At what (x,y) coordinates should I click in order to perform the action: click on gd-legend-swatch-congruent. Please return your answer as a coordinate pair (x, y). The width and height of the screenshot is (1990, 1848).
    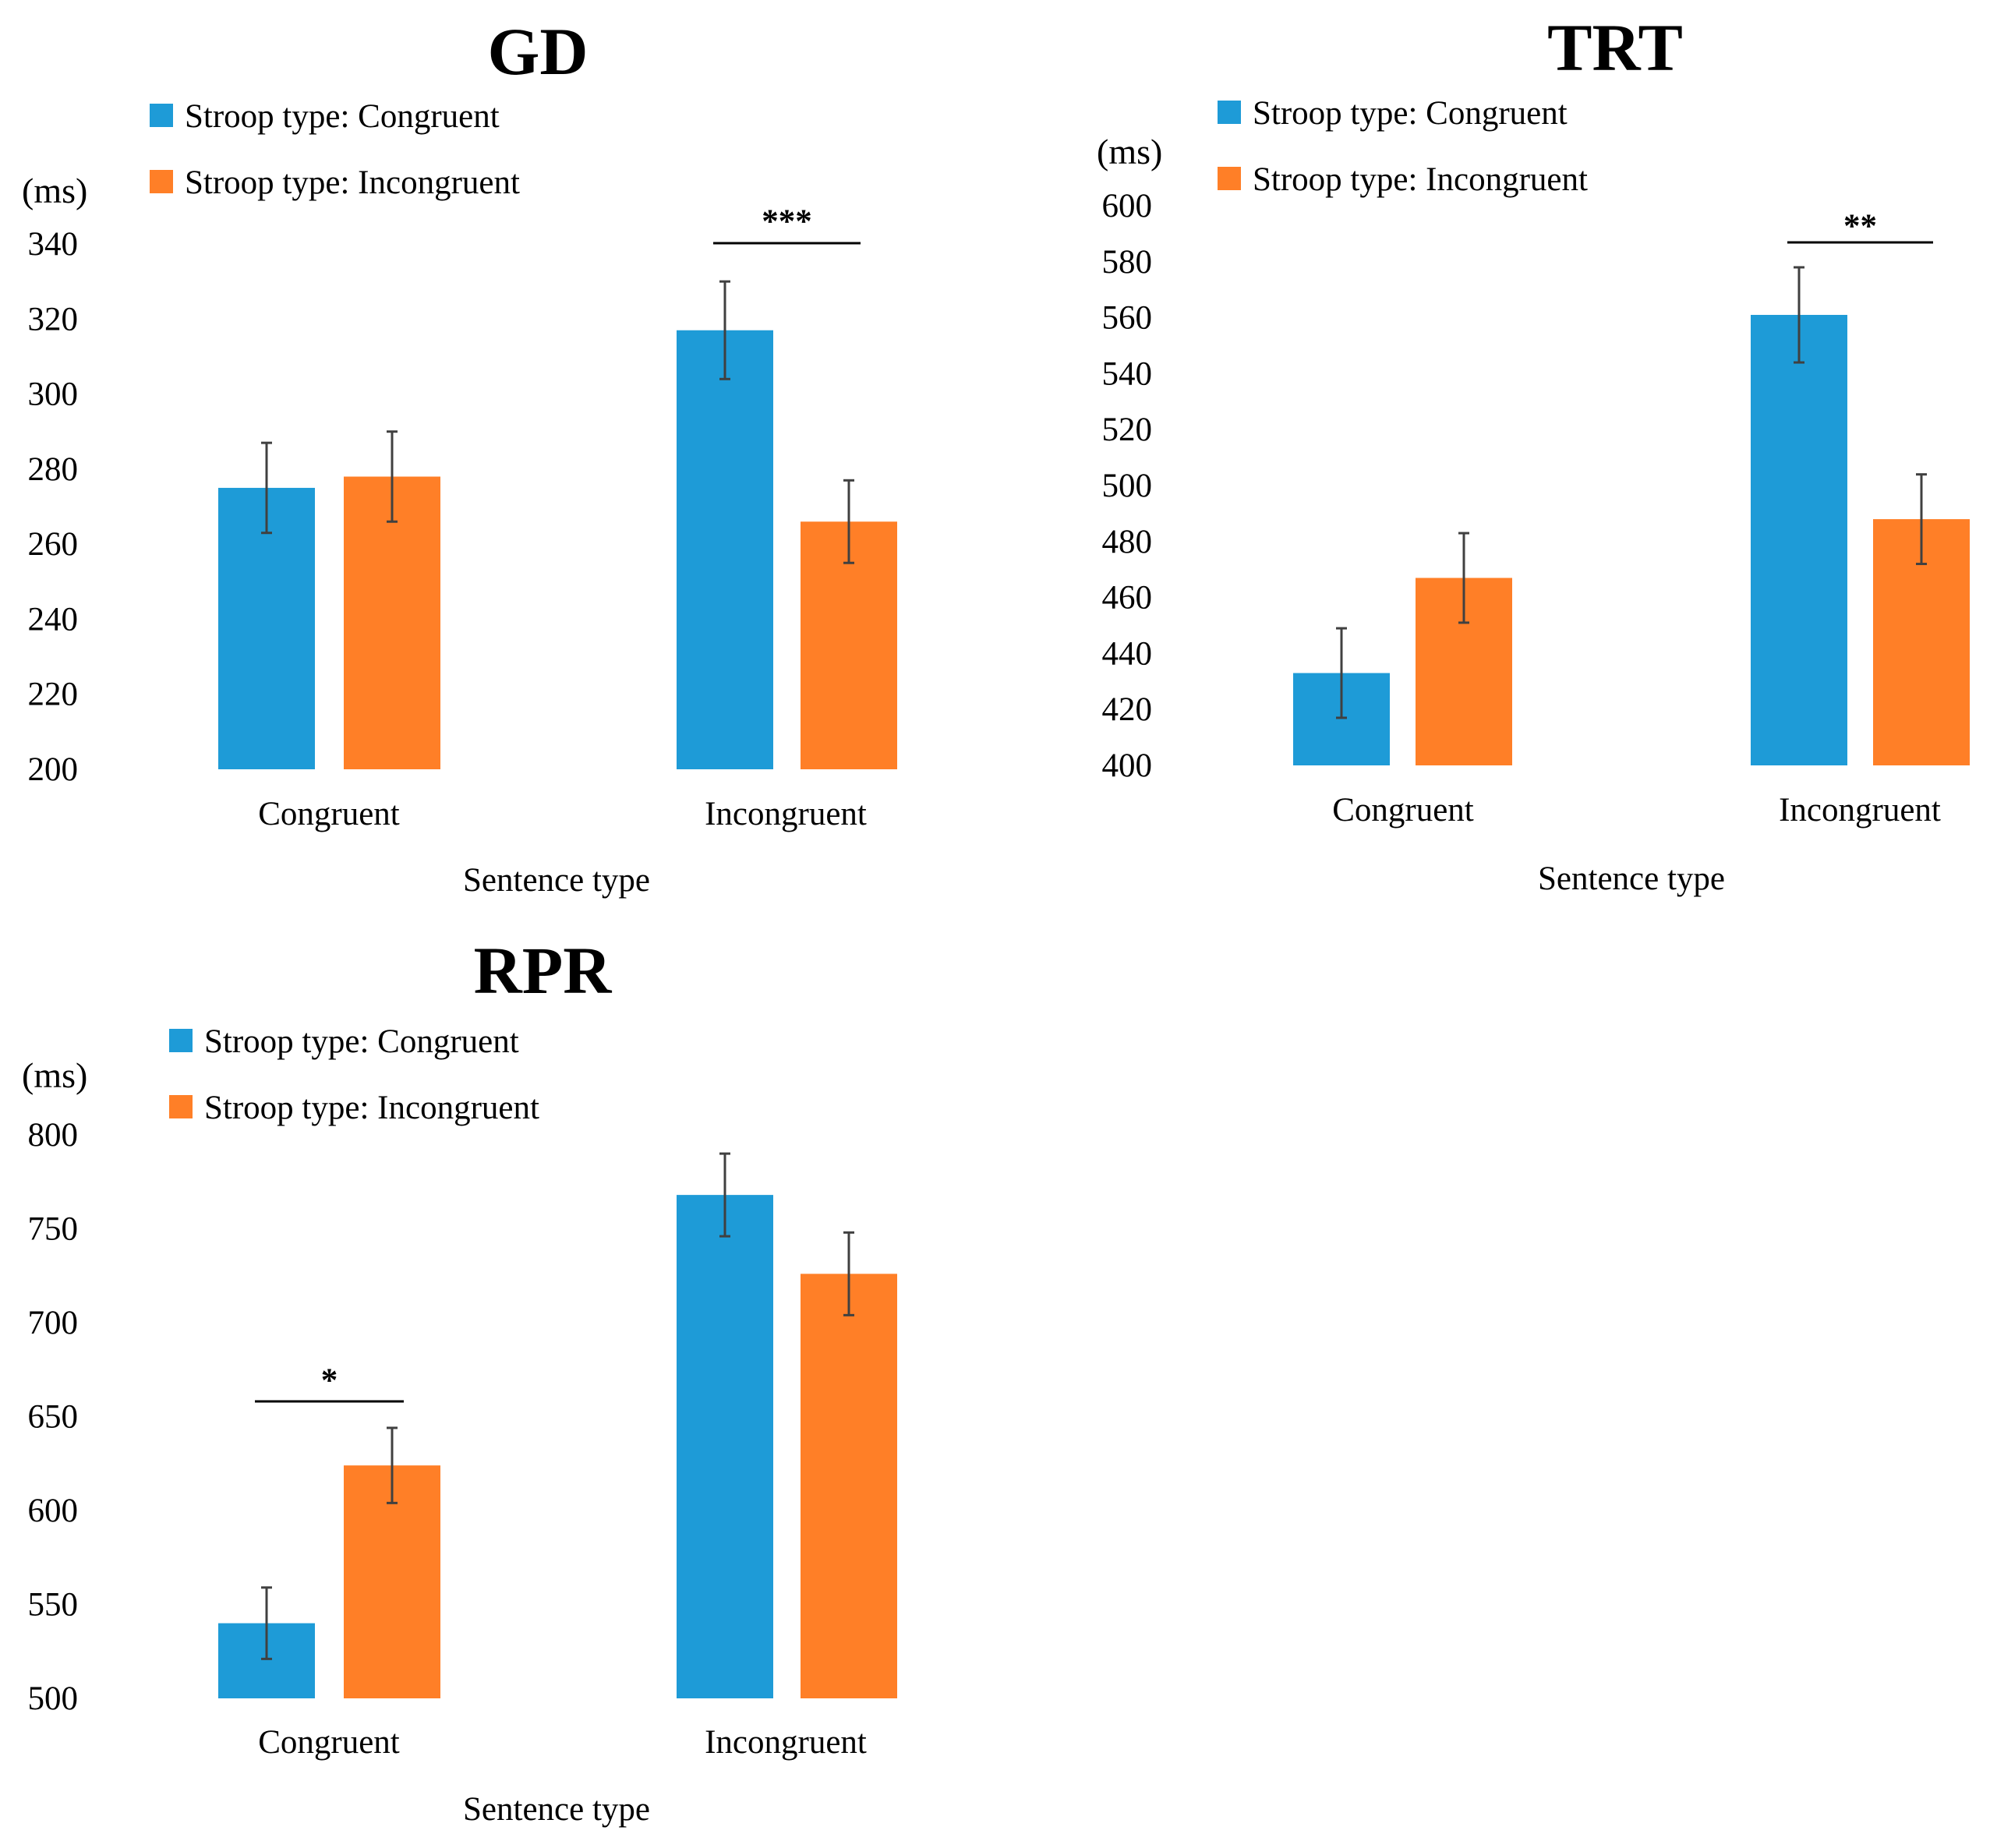
    Looking at the image, I should click on (161, 116).